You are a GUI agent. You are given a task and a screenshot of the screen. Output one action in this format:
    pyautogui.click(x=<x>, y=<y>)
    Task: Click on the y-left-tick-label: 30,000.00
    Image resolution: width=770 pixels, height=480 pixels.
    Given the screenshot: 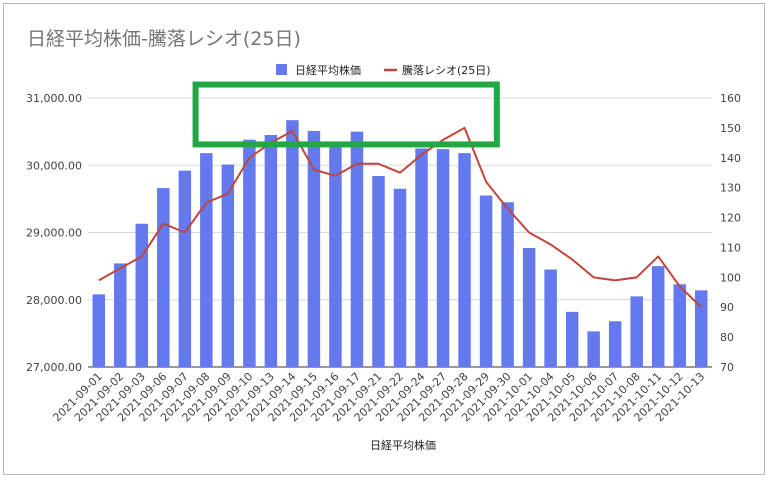 What is the action you would take?
    pyautogui.click(x=54, y=165)
    